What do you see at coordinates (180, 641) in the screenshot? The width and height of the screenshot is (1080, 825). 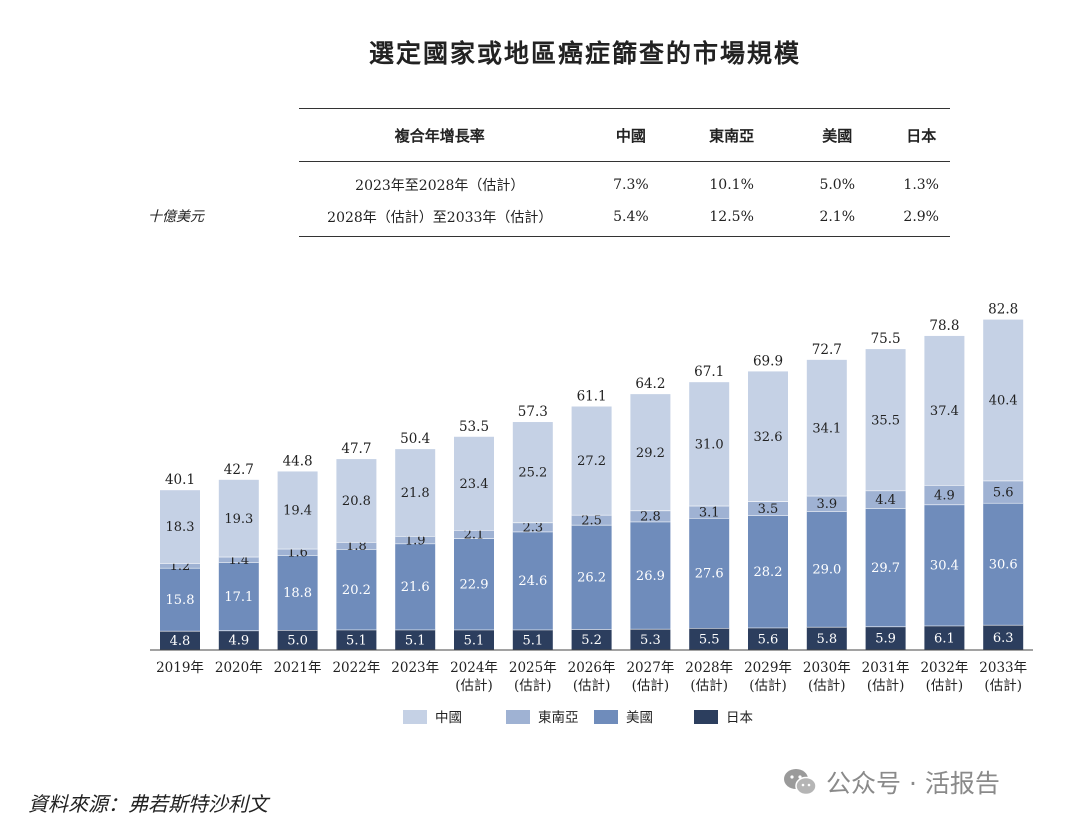 I see `data-label: 4.8` at bounding box center [180, 641].